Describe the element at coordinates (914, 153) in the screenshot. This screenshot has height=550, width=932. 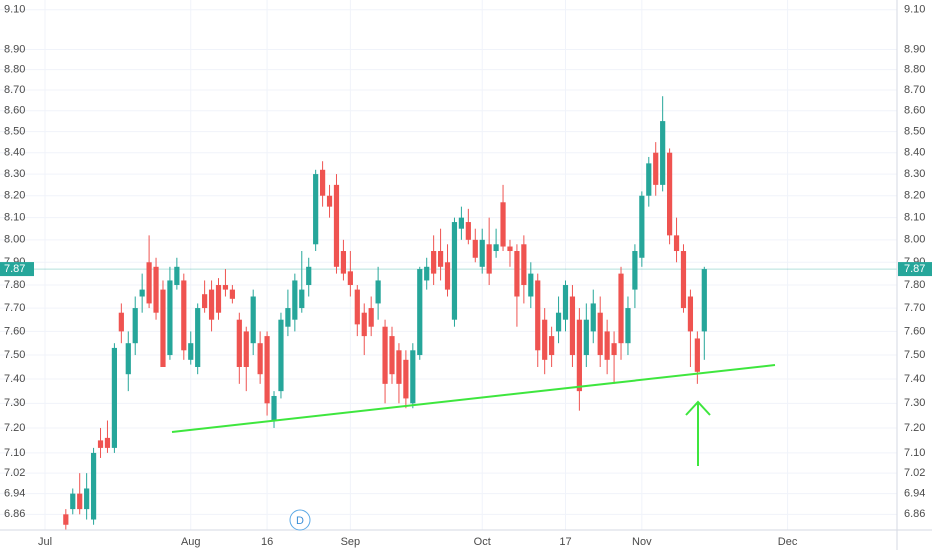
I see `y-tick-label-right: 8.40` at that location.